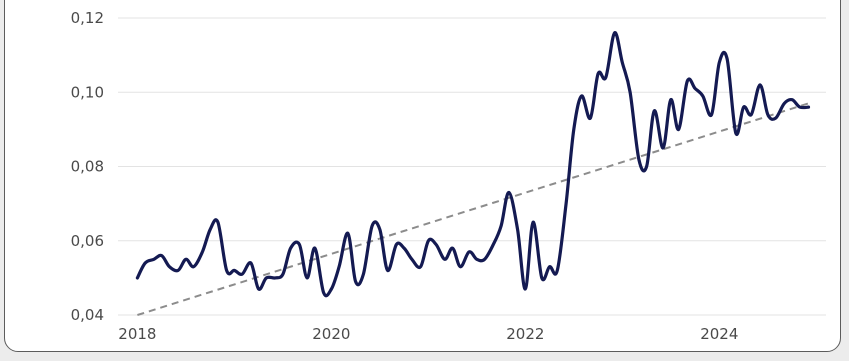  I want to click on y-tick-label: 0,06, so click(87, 241).